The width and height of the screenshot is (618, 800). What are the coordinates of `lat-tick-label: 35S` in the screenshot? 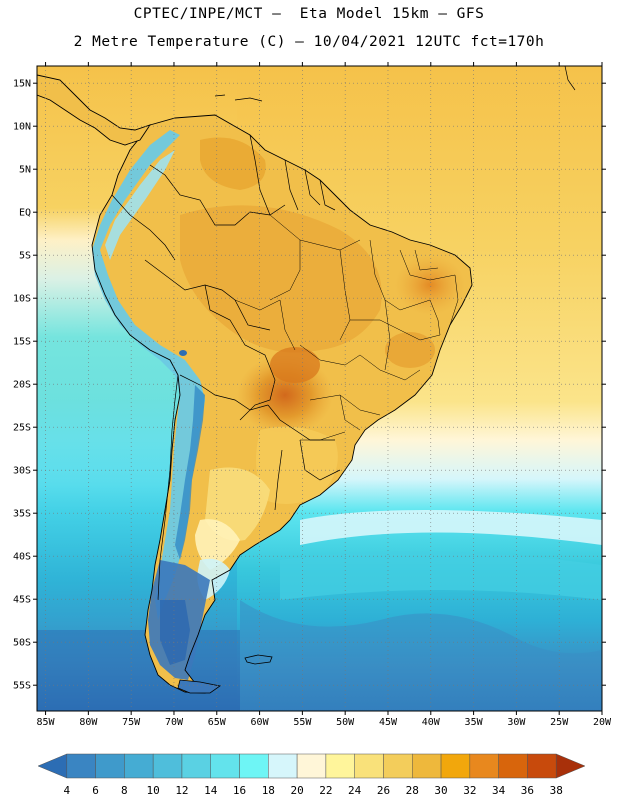 It's located at (22, 514).